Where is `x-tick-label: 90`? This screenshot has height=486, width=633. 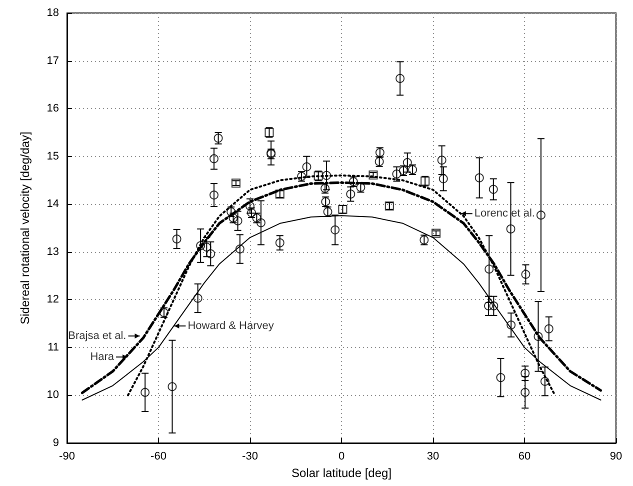 x-tick-label: 90 is located at coordinates (616, 456).